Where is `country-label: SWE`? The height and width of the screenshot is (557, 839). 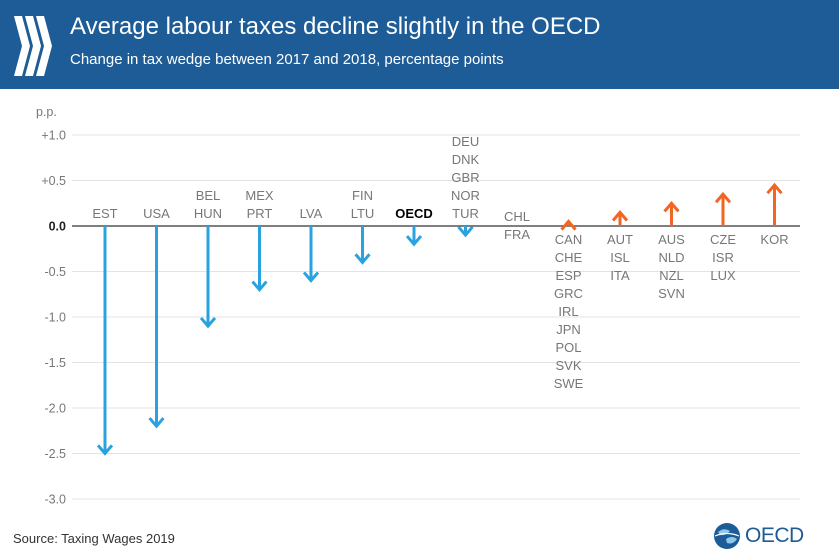 country-label: SWE is located at coordinates (569, 383).